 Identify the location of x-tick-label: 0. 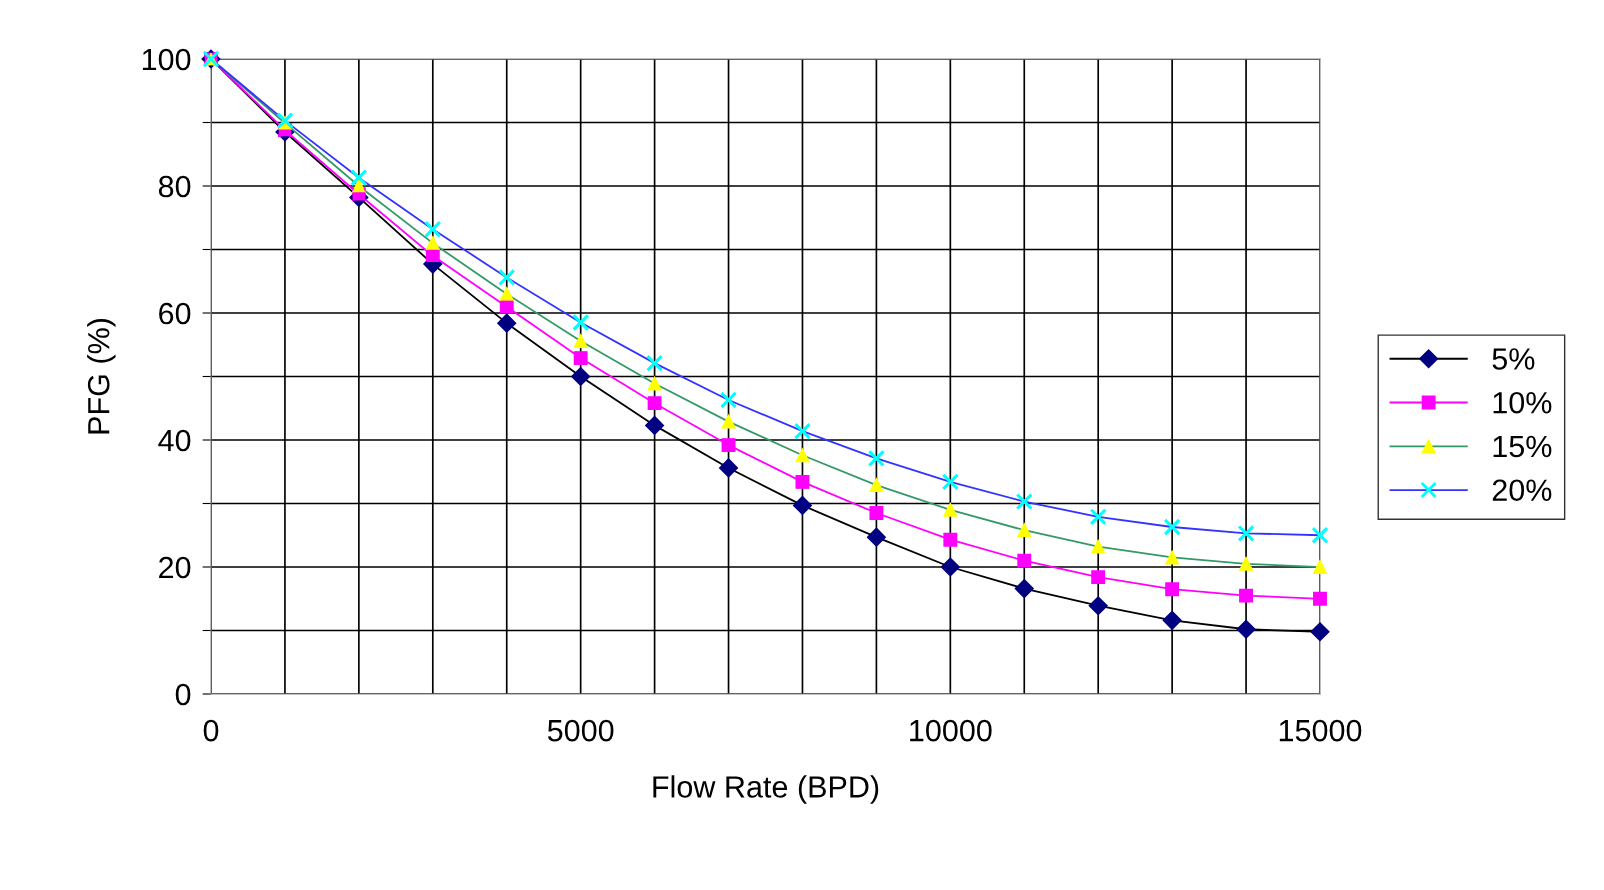
(211, 730).